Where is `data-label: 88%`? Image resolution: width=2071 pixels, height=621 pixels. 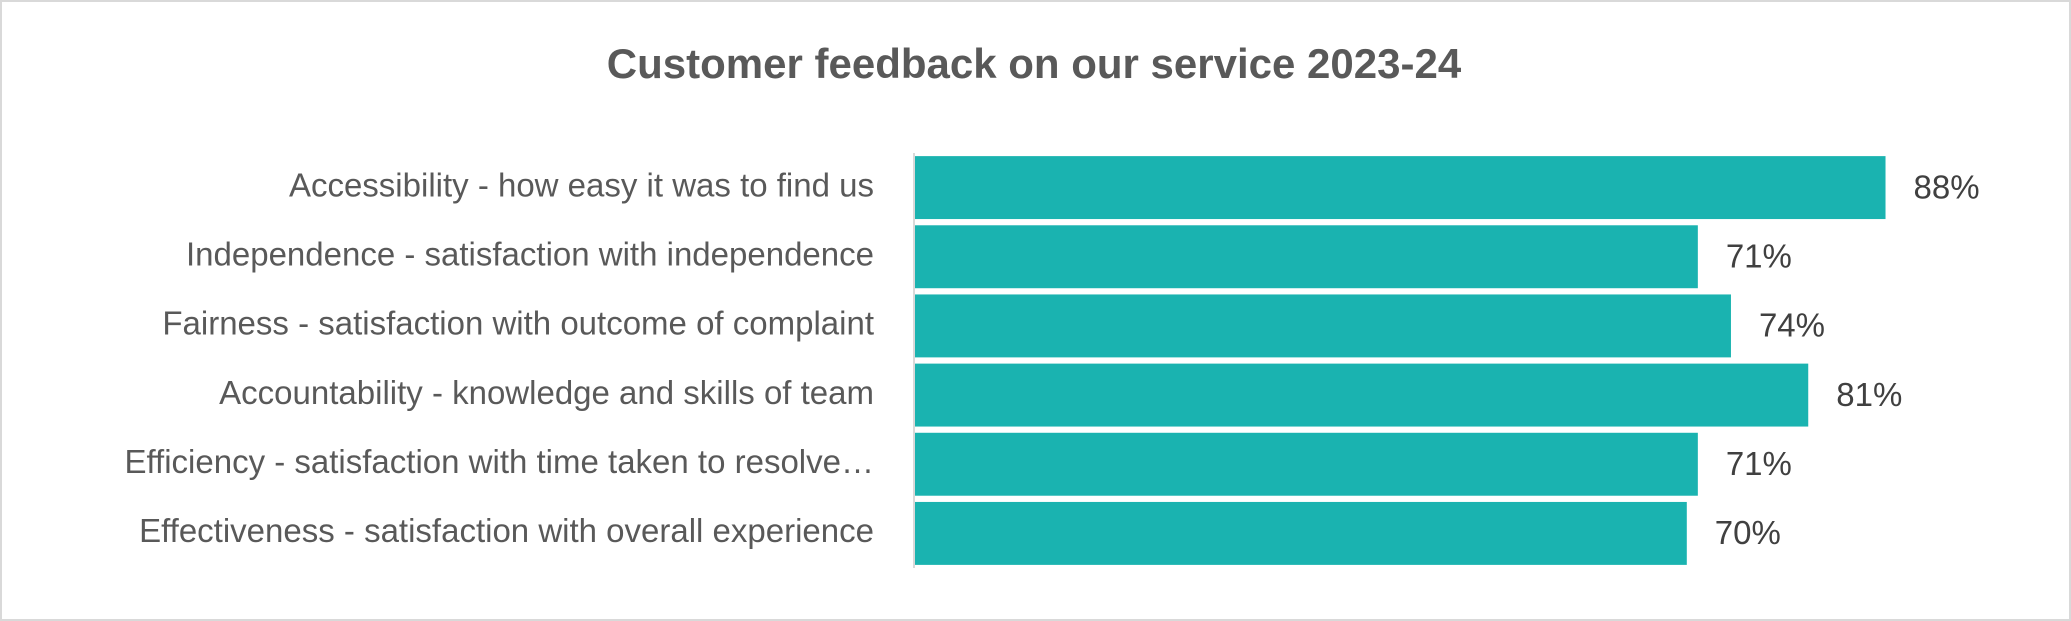
data-label: 88% is located at coordinates (1947, 186).